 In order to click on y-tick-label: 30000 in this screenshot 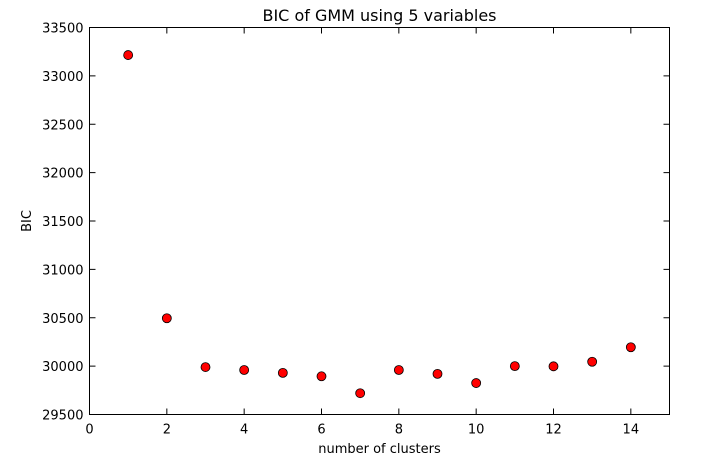, I will do `click(62, 367)`.